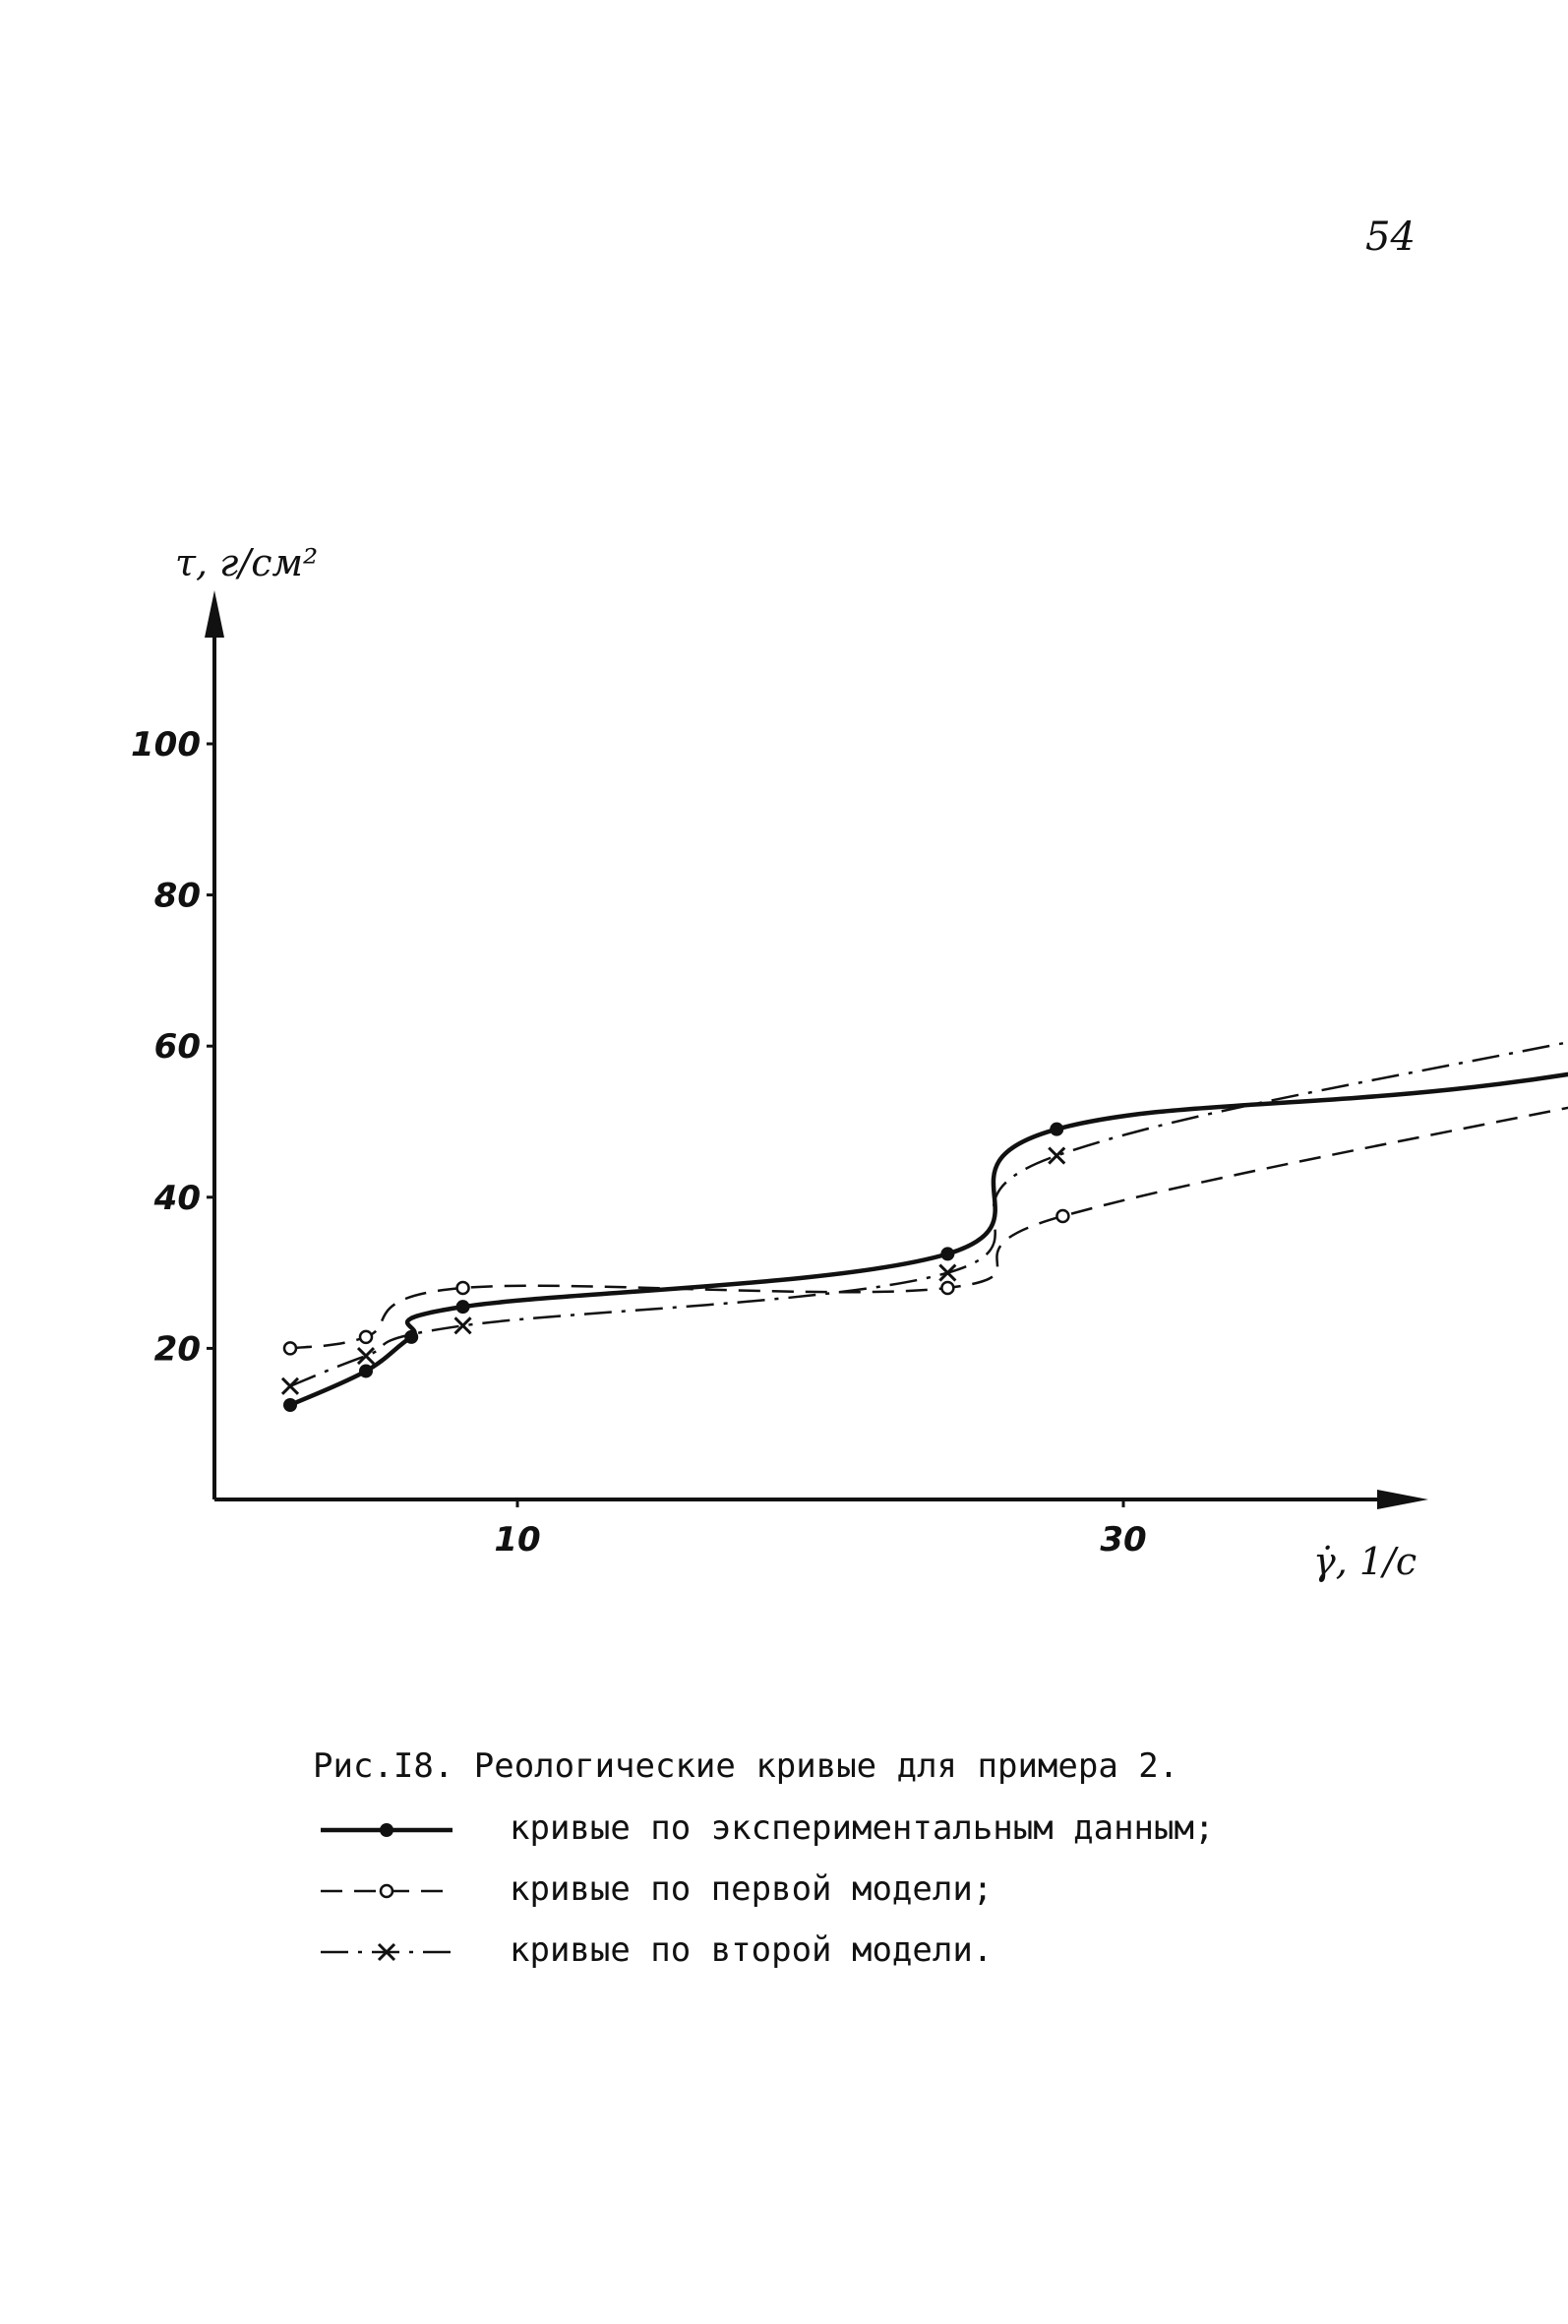 The image size is (1568, 2324). What do you see at coordinates (752, 1950) in the screenshot?
I see `legend-label: кривые по второй модели.` at bounding box center [752, 1950].